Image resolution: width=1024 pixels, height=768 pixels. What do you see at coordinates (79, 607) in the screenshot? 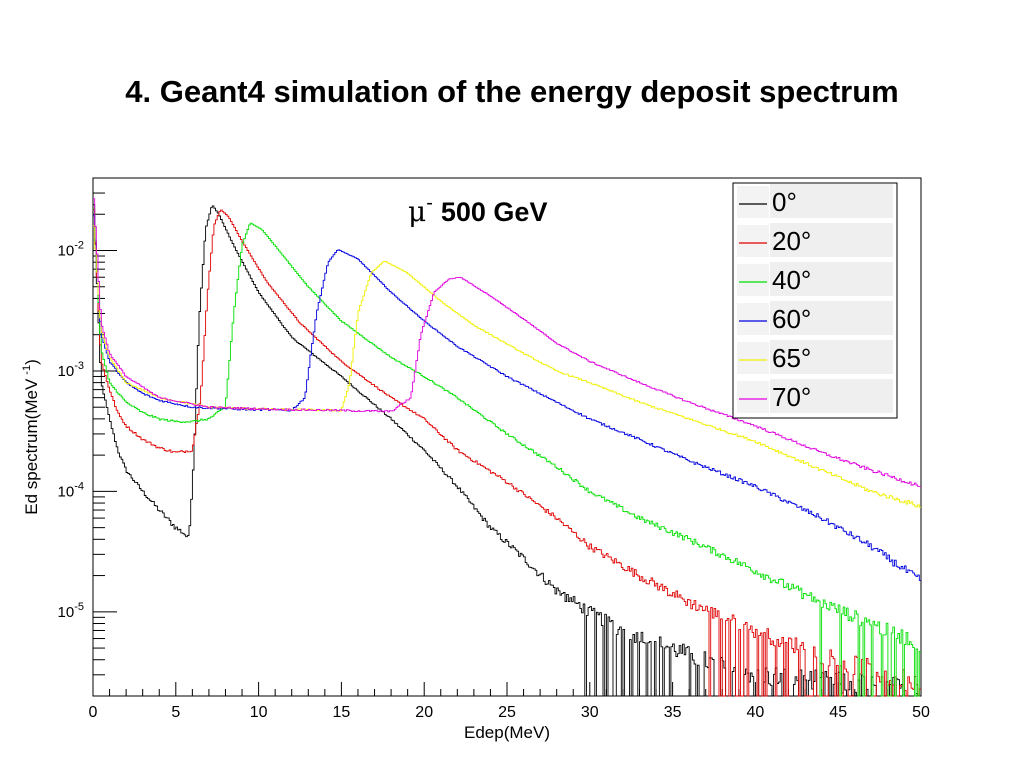
I see `y-tick-exp: -5` at bounding box center [79, 607].